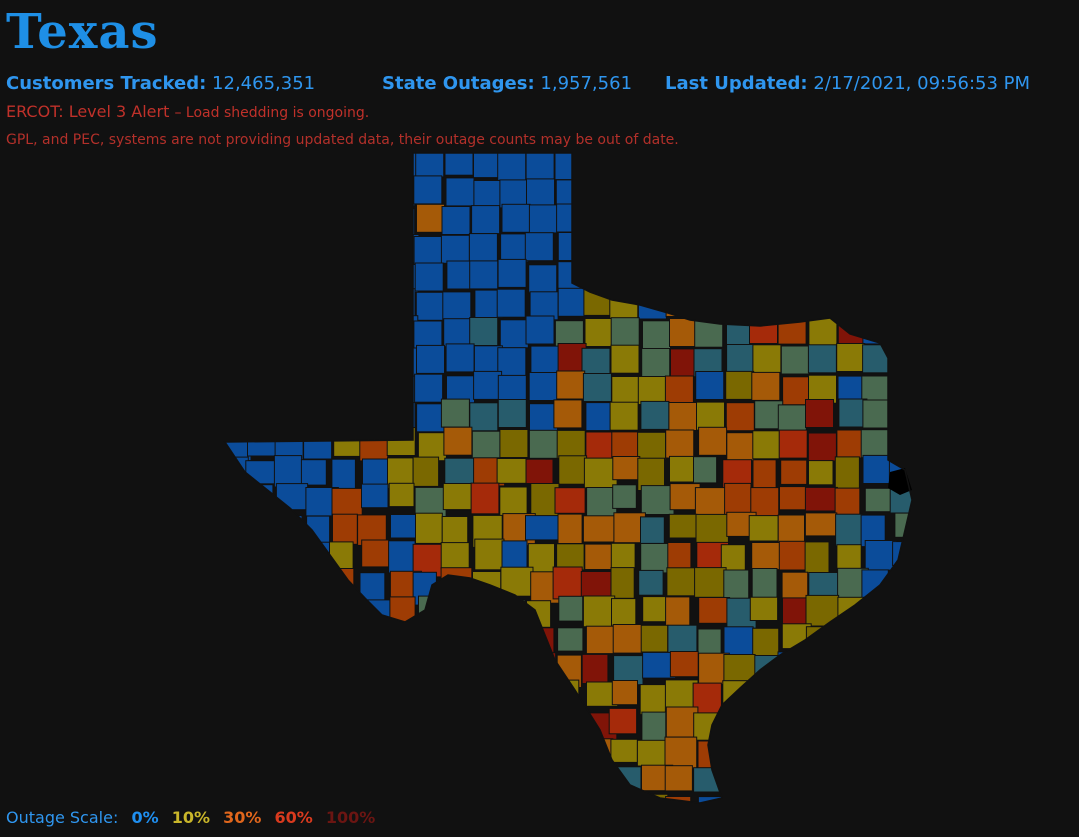  What do you see at coordinates (242, 817) in the screenshot?
I see `scale-step-30: 30%` at bounding box center [242, 817].